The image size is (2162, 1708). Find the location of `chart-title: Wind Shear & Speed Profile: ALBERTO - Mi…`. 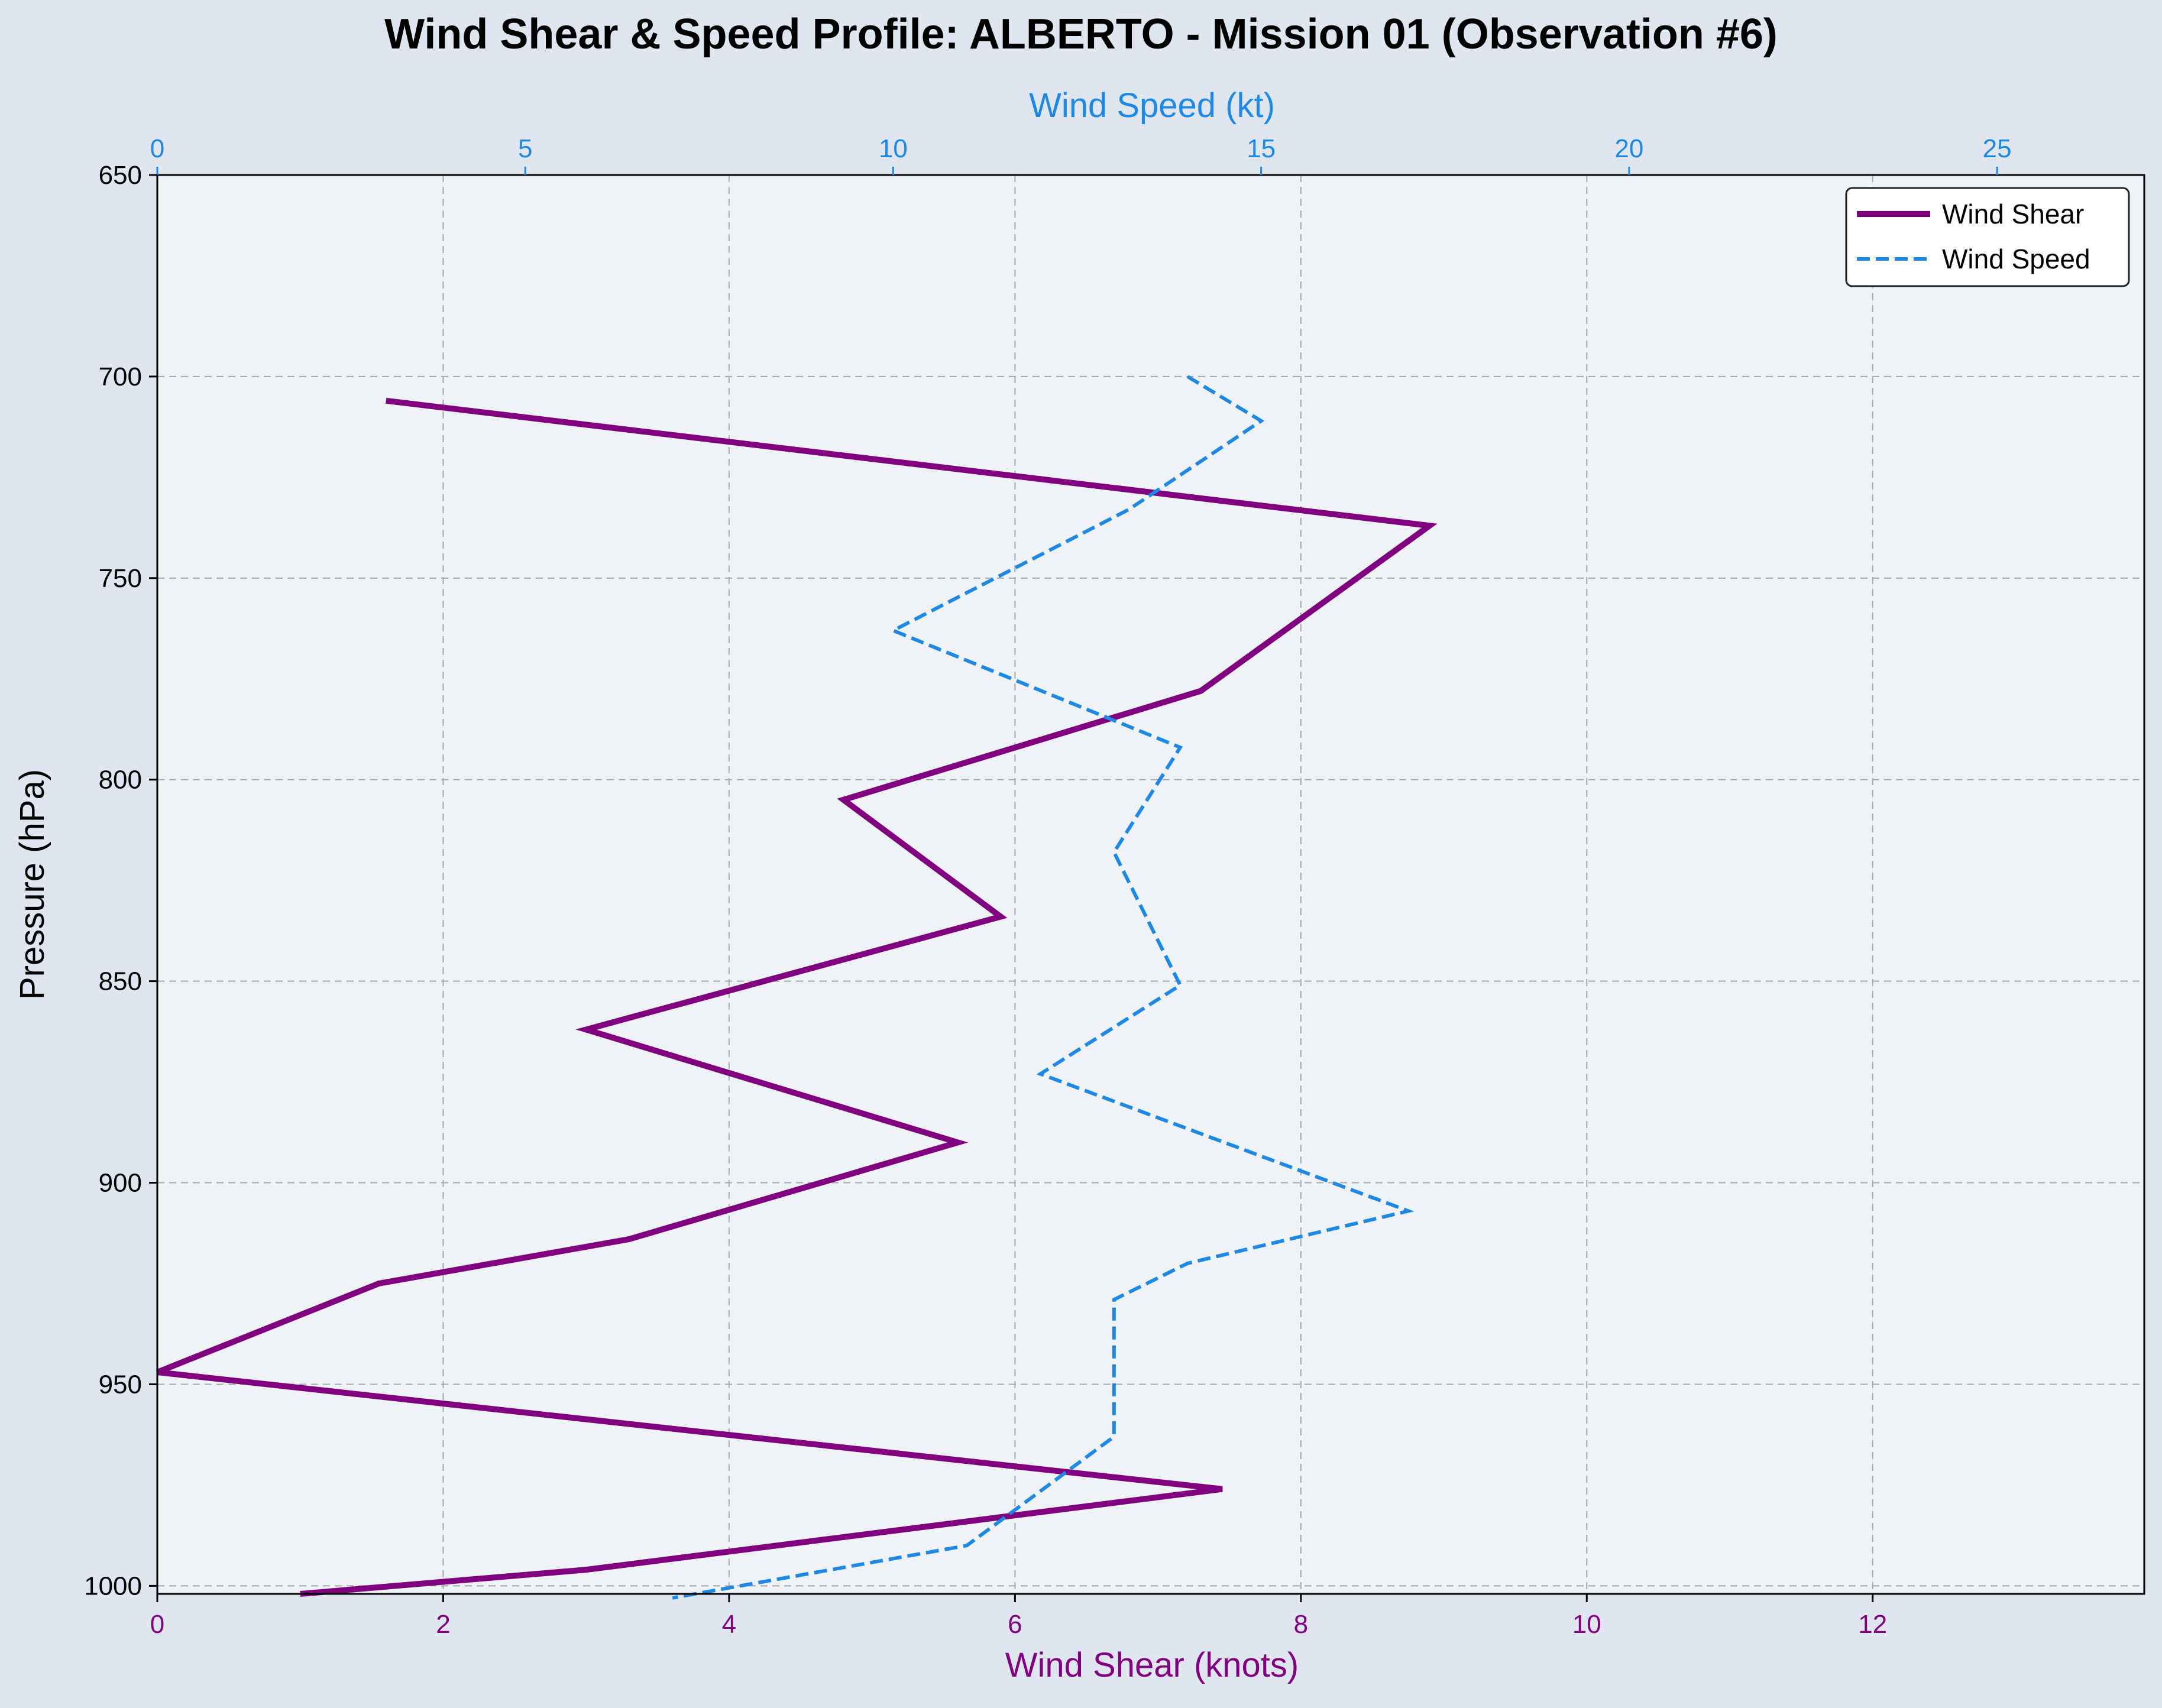

chart-title: Wind Shear & Speed Profile: ALBERTO - Mi… is located at coordinates (1081, 34).